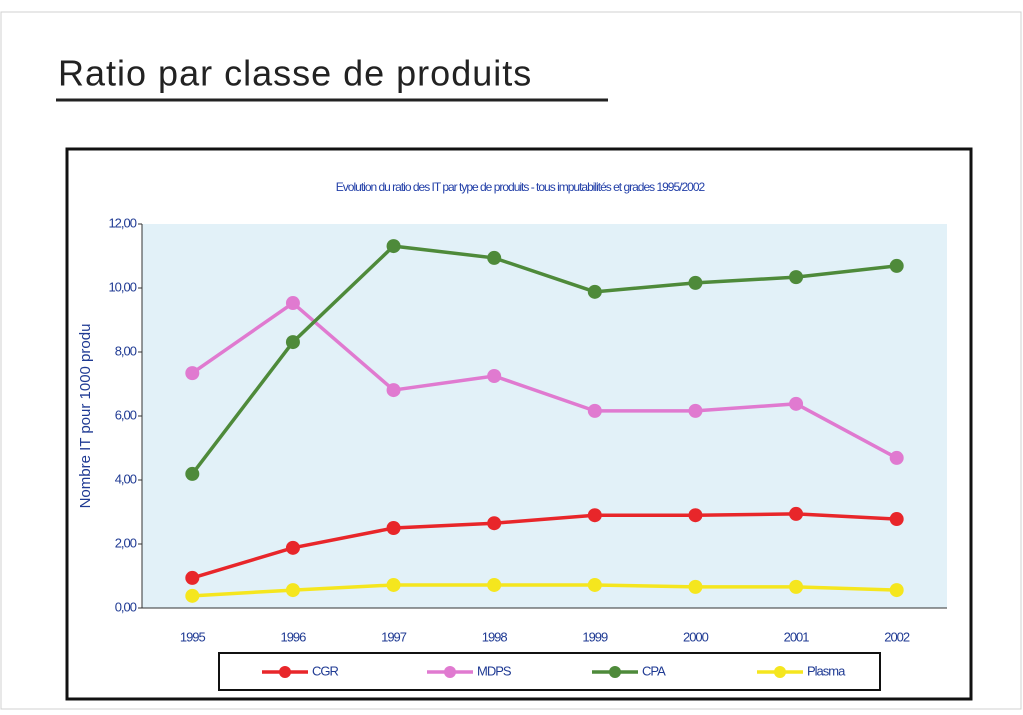 This screenshot has height=715, width=1023. I want to click on x-tick-label: 1999, so click(595, 636).